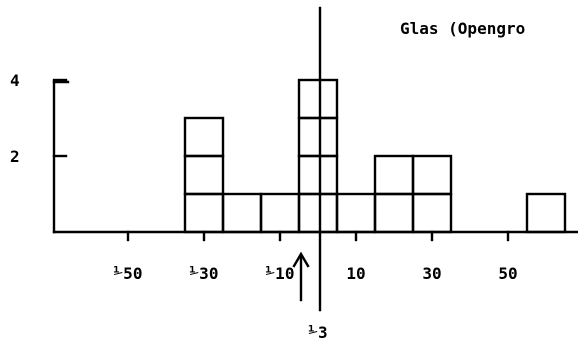  Describe the element at coordinates (431, 273) in the screenshot. I see `x-tick-label: 30` at that location.